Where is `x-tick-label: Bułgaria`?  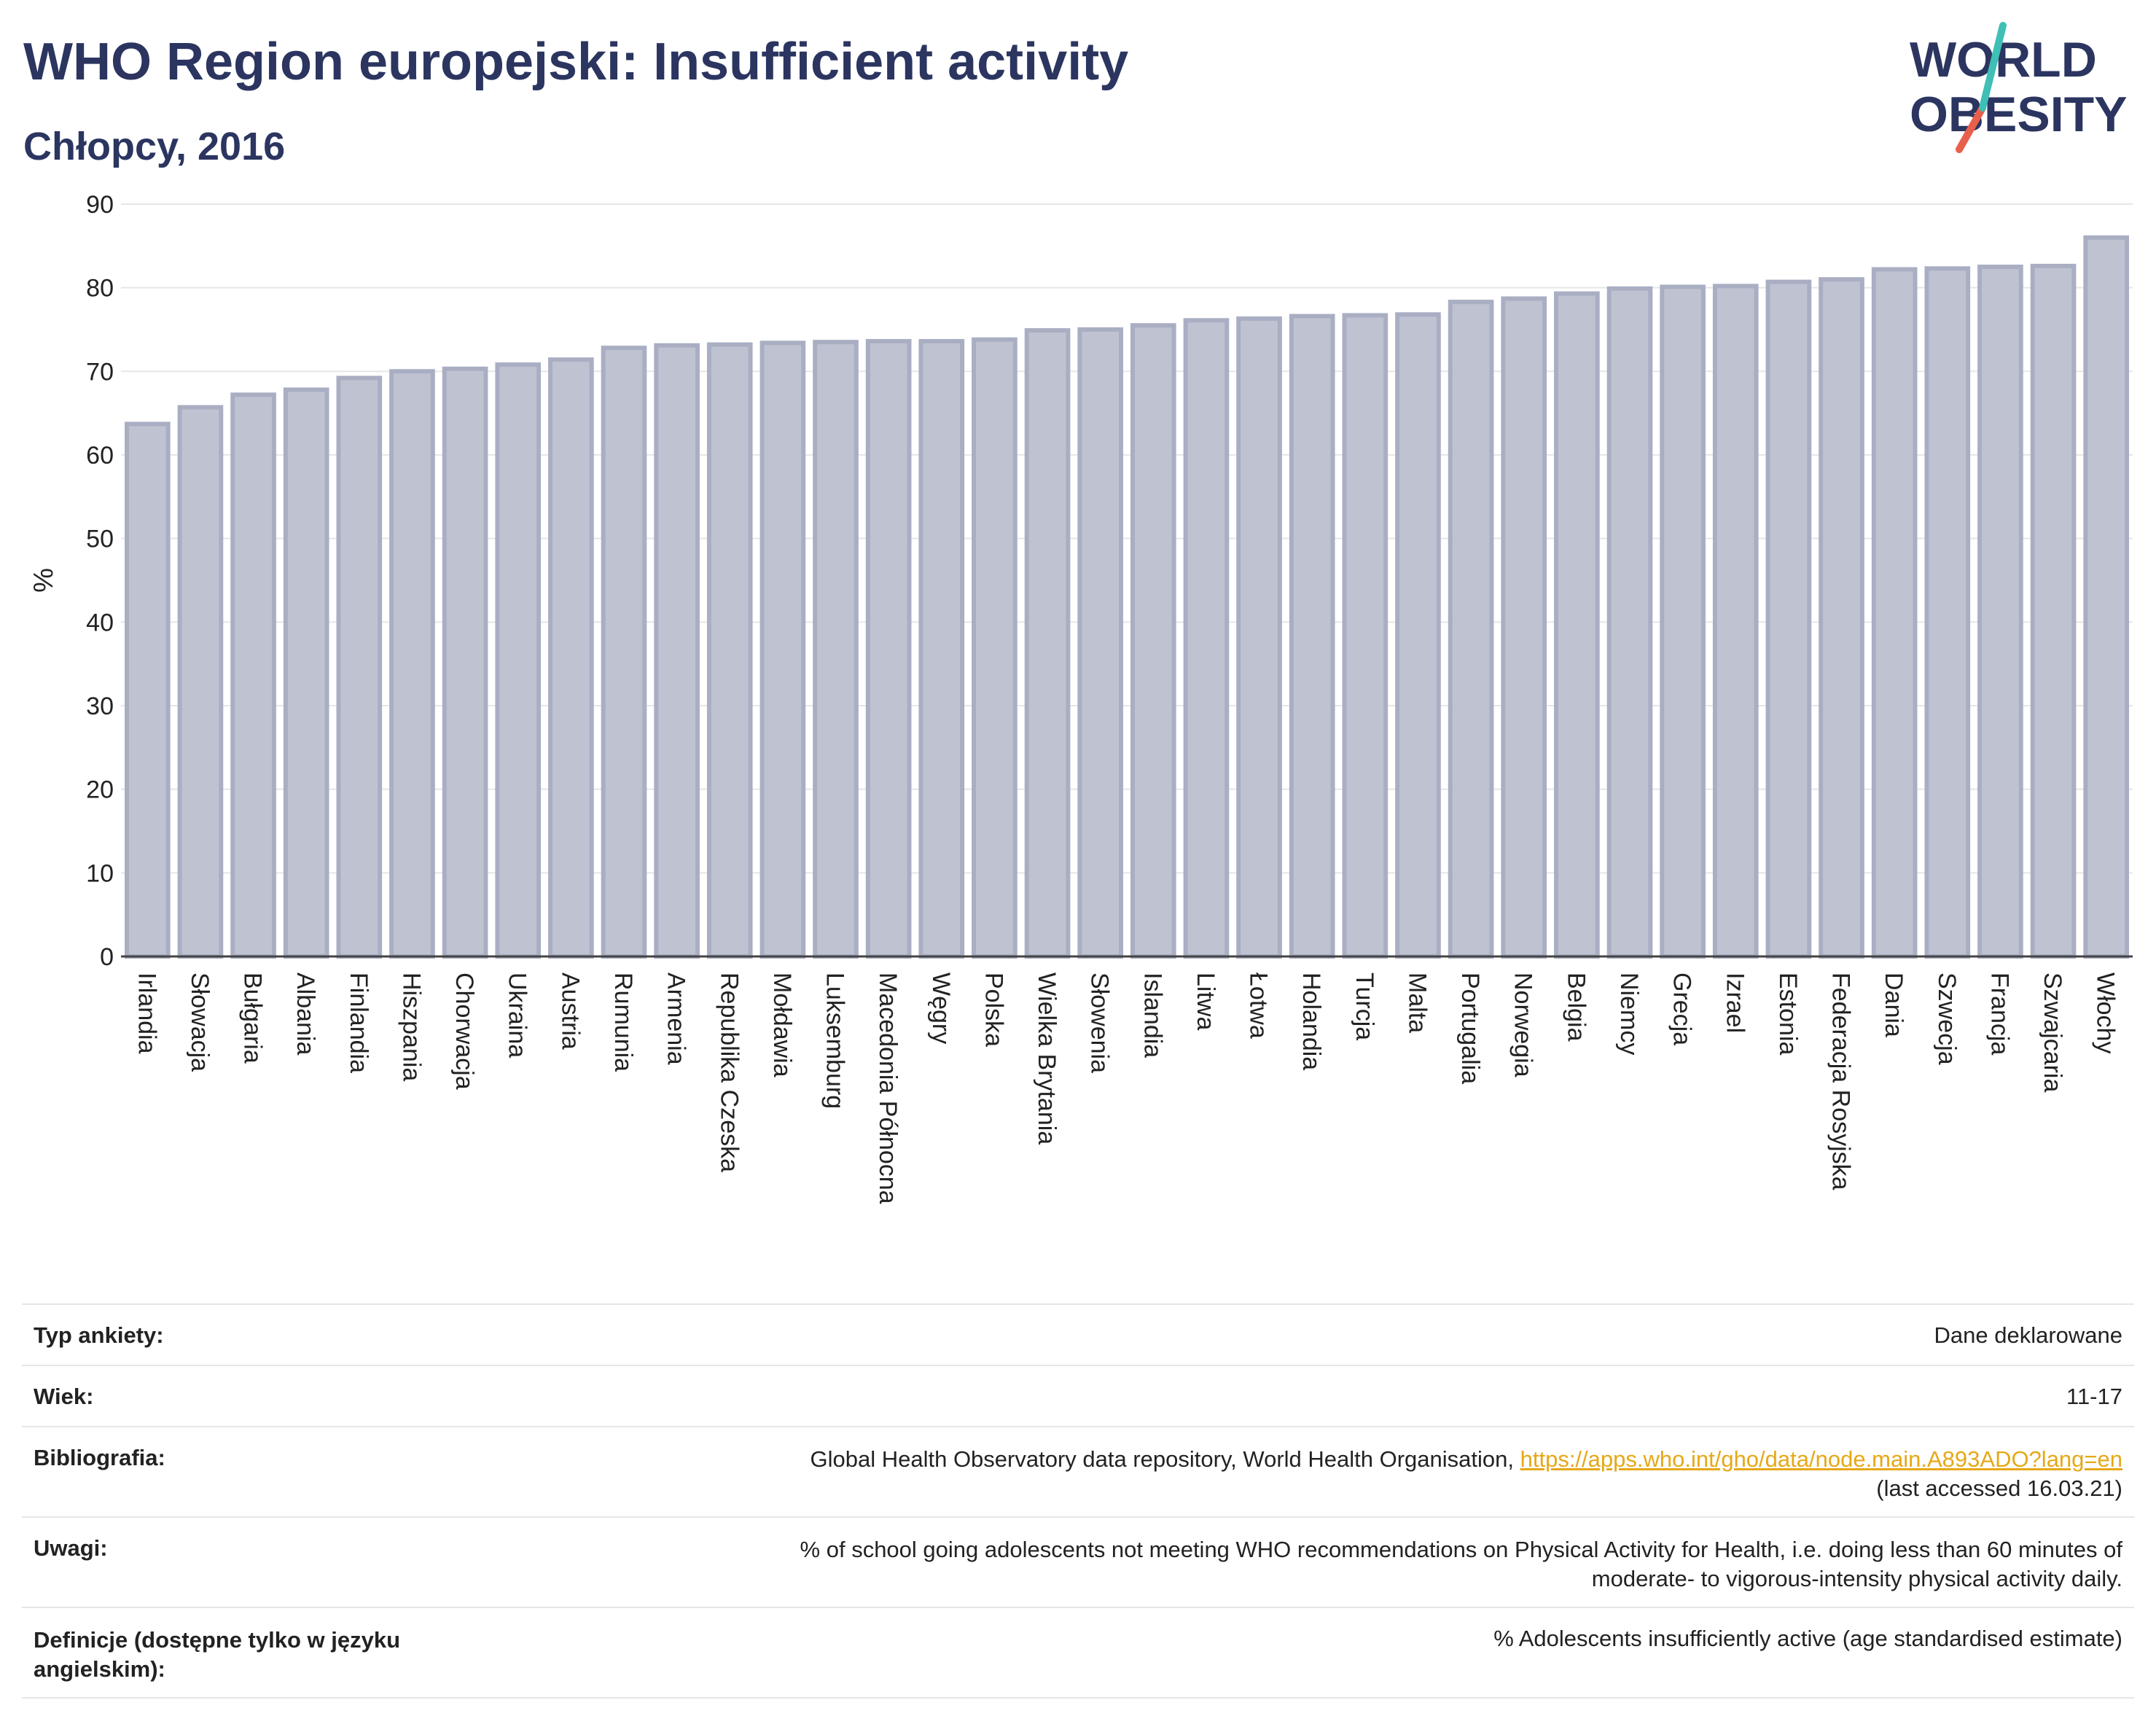 x-tick-label: Bułgaria is located at coordinates (253, 1018).